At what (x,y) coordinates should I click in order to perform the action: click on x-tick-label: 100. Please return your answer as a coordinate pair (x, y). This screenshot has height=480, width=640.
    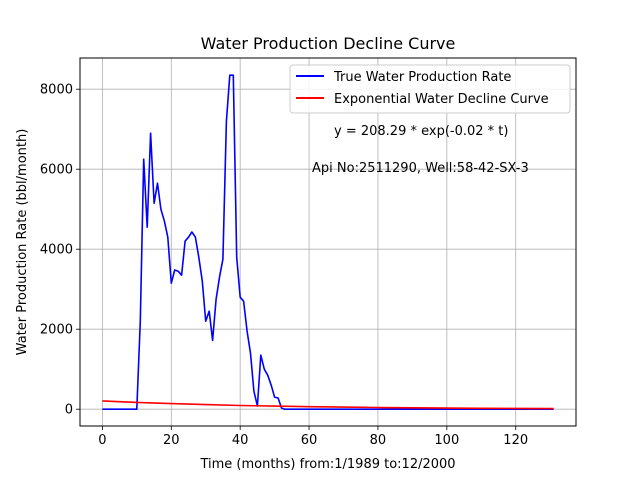
    Looking at the image, I should click on (446, 440).